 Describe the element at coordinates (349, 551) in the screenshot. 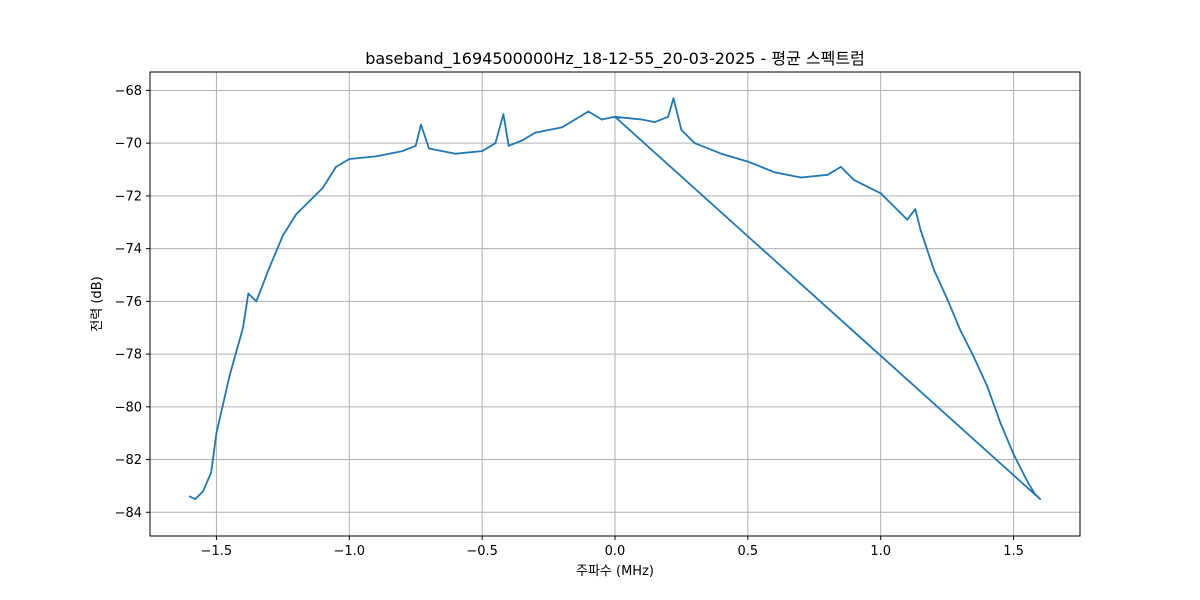

I see `x-tick-label: −1.0` at that location.